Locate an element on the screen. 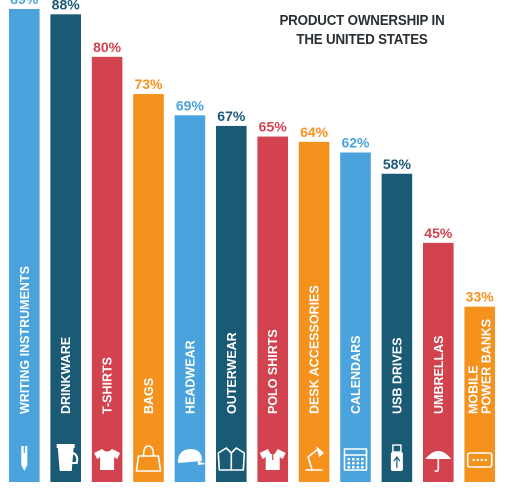 The width and height of the screenshot is (510, 493). category-label: UMBRELLAS is located at coordinates (439, 375).